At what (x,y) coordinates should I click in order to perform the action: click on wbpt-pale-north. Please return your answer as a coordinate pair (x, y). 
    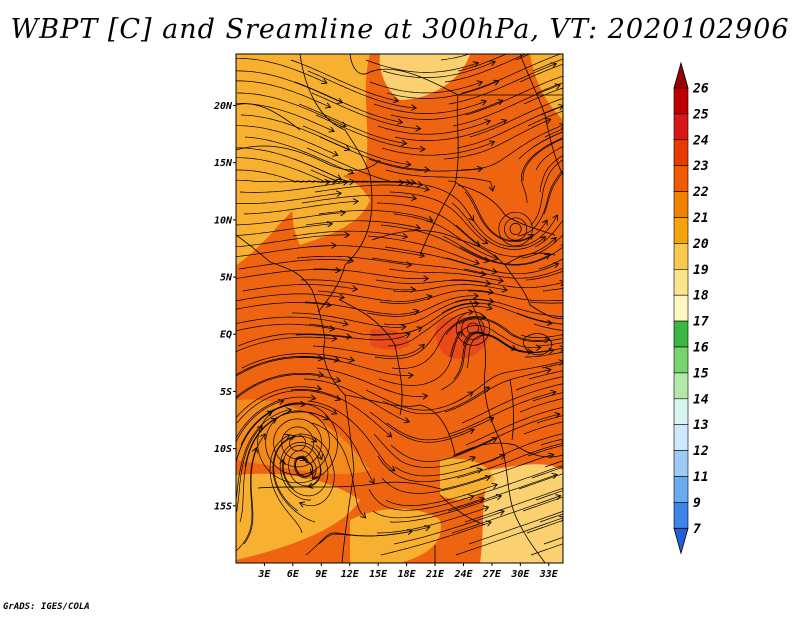
    Looking at the image, I should click on (424, 77).